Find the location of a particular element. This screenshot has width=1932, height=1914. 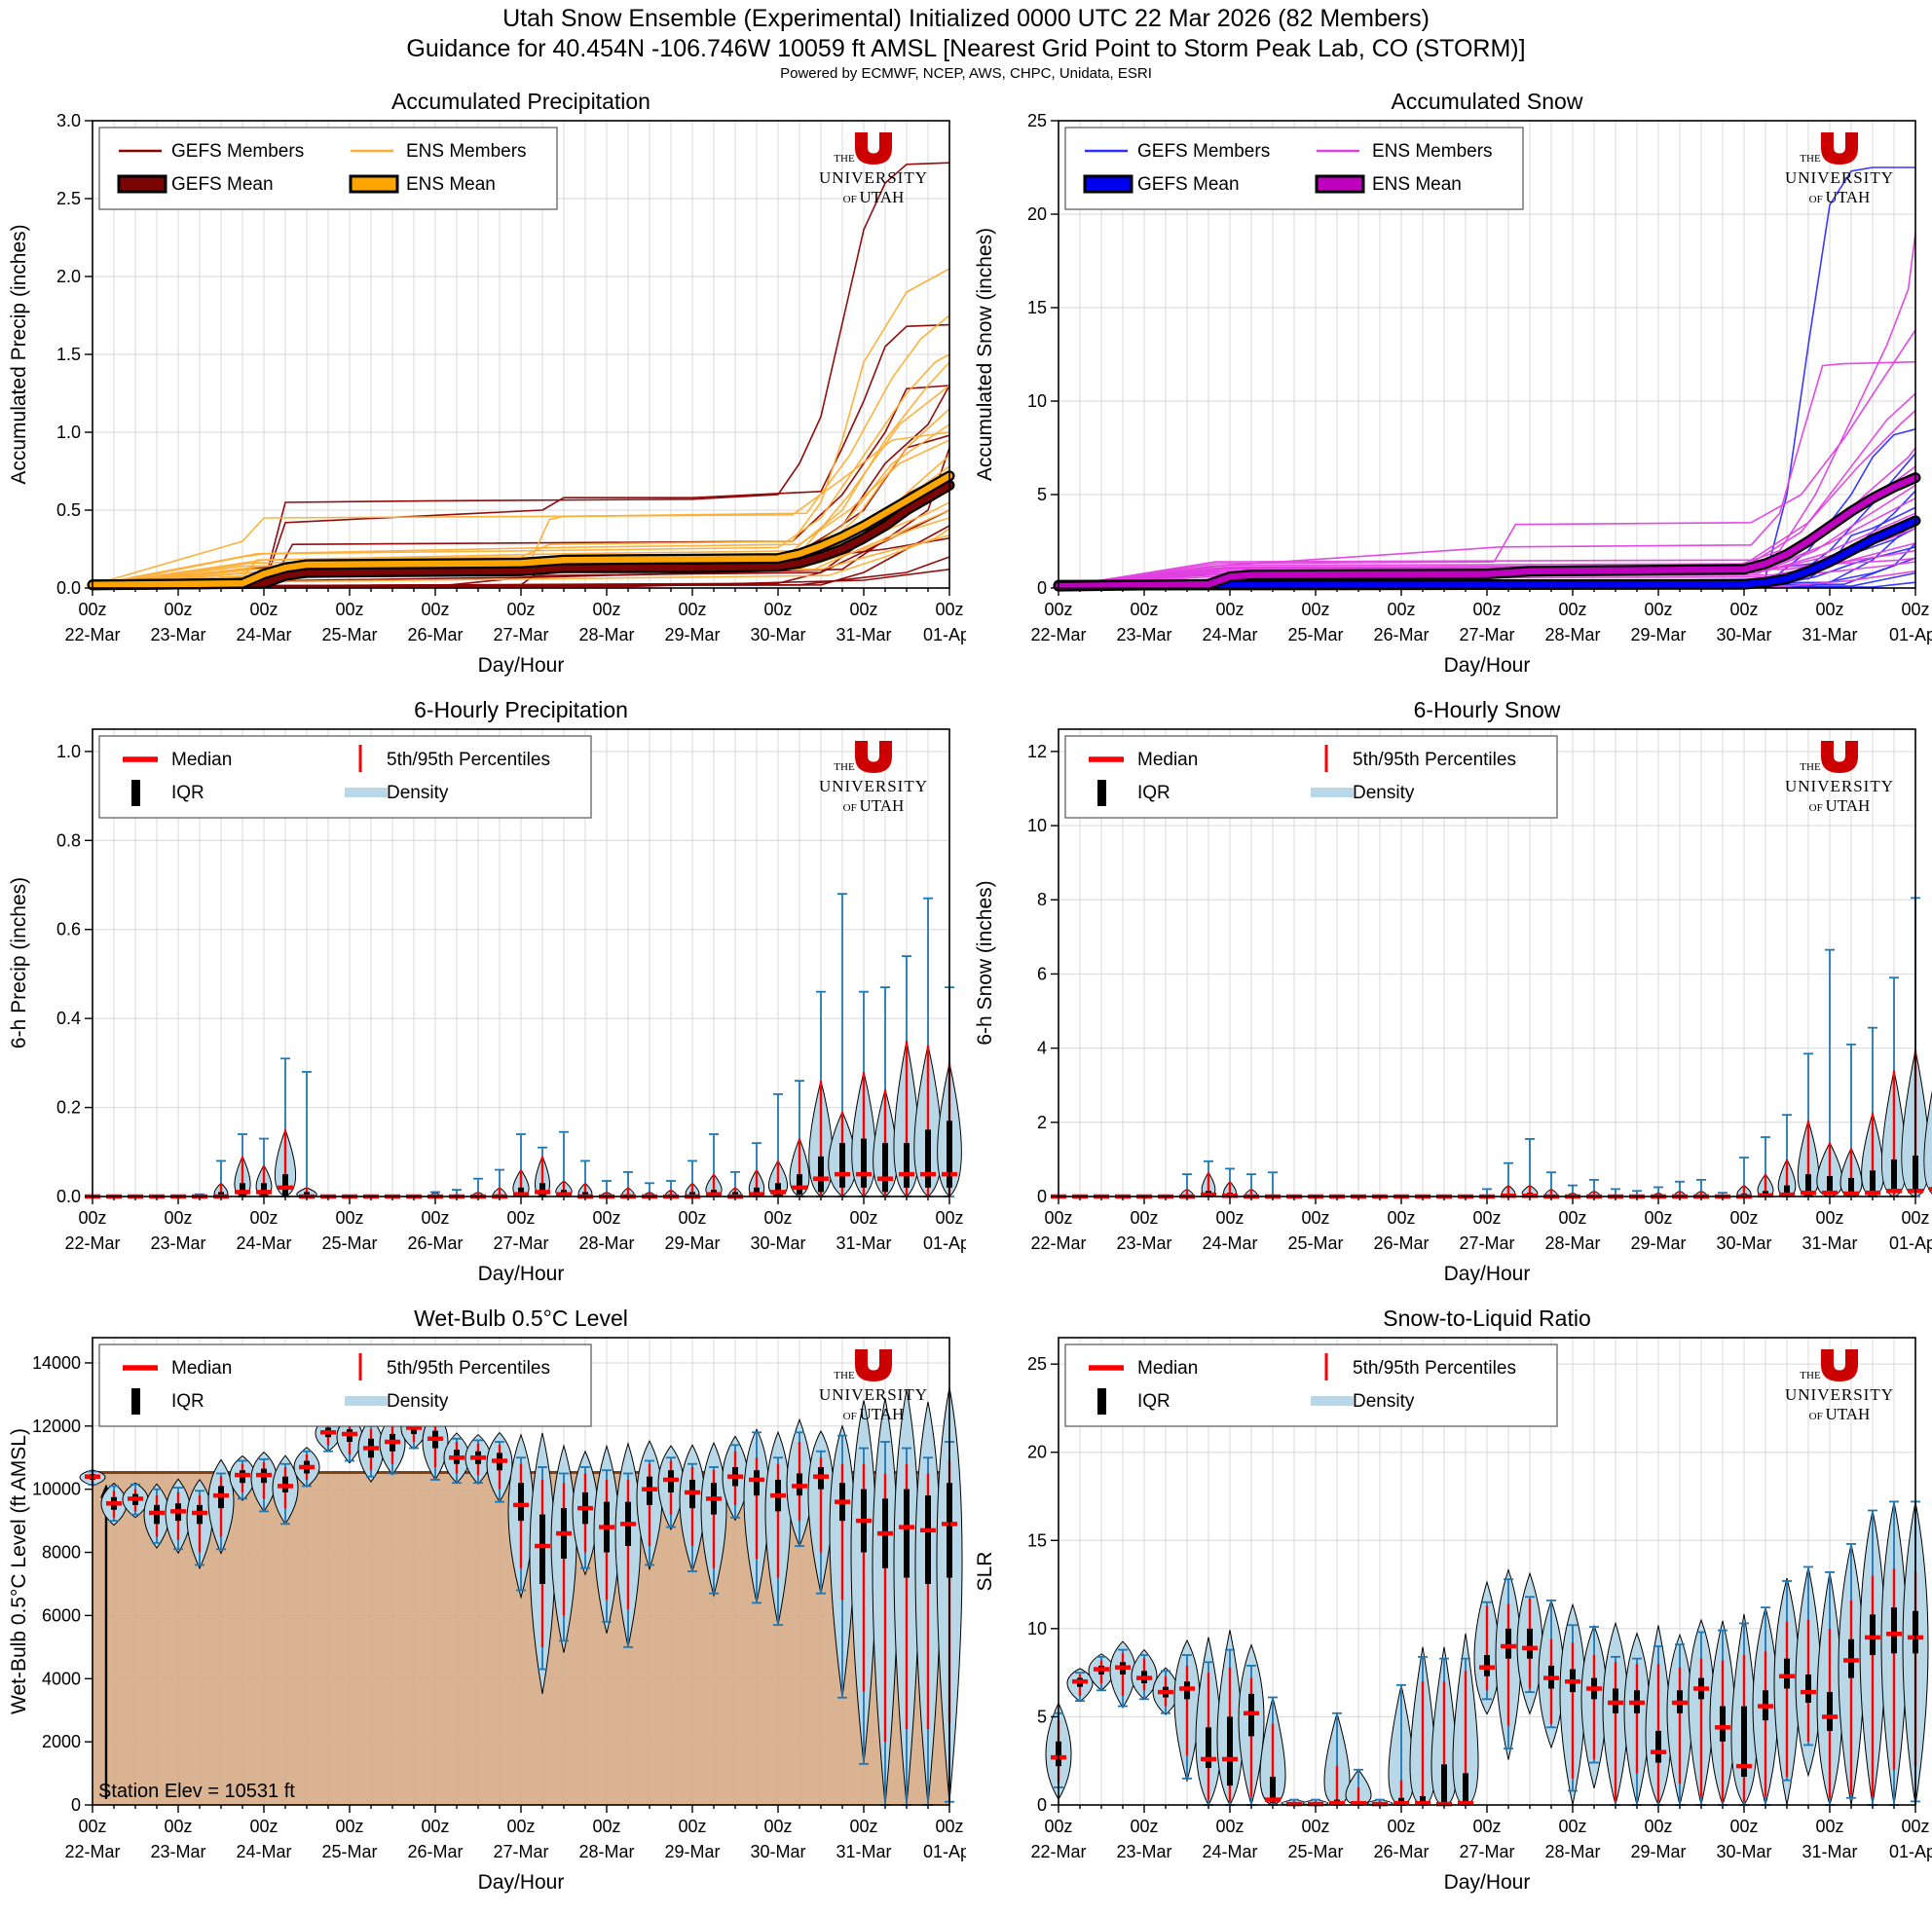

svg-text: 5 is located at coordinates (1042, 1717).